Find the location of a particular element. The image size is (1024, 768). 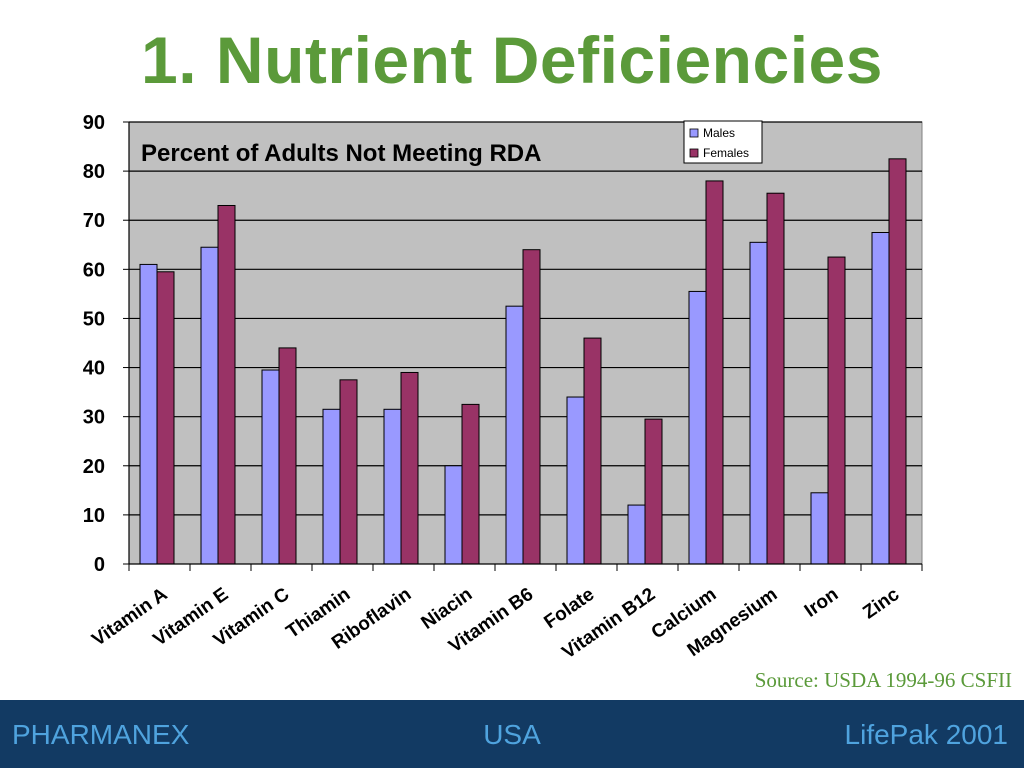

legend-label: Females is located at coordinates (726, 153).